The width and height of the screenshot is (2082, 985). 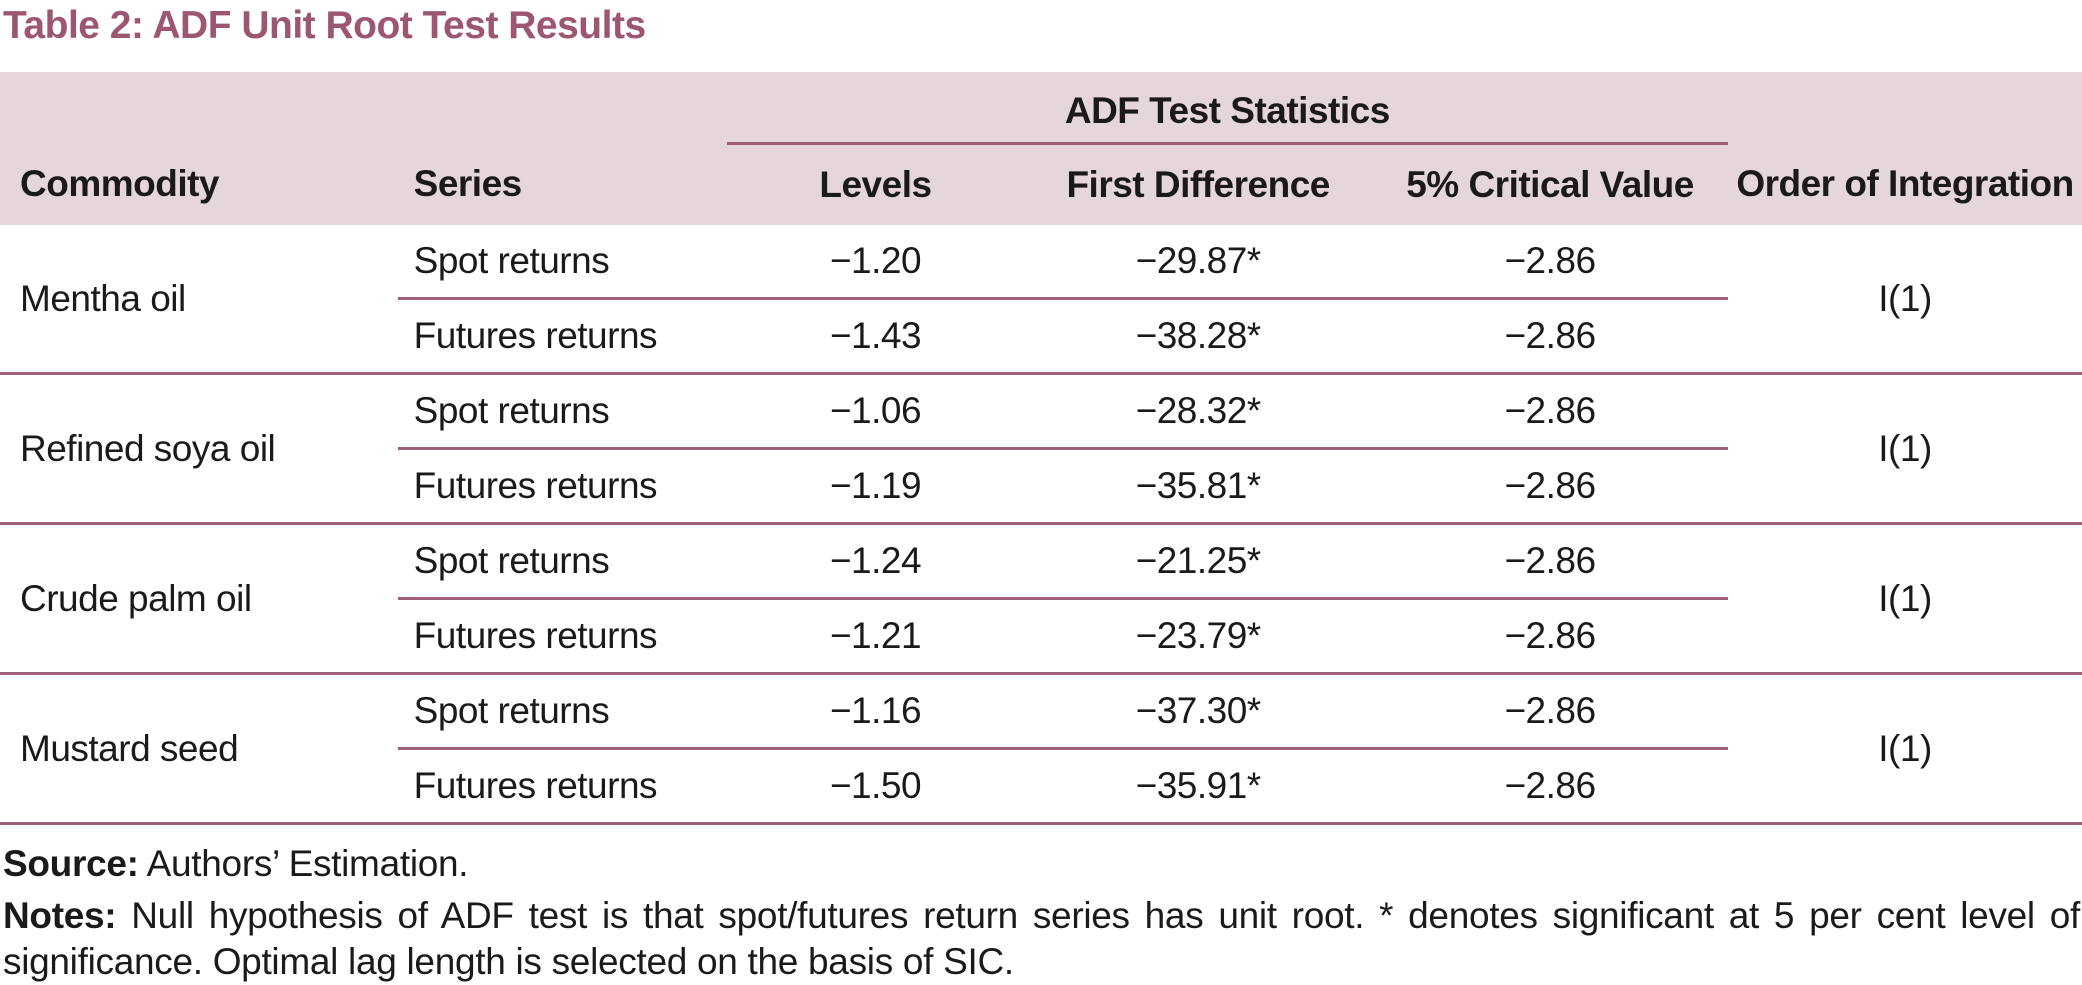 What do you see at coordinates (1227, 108) in the screenshot?
I see `spanner-heading: ADF Test Statistics` at bounding box center [1227, 108].